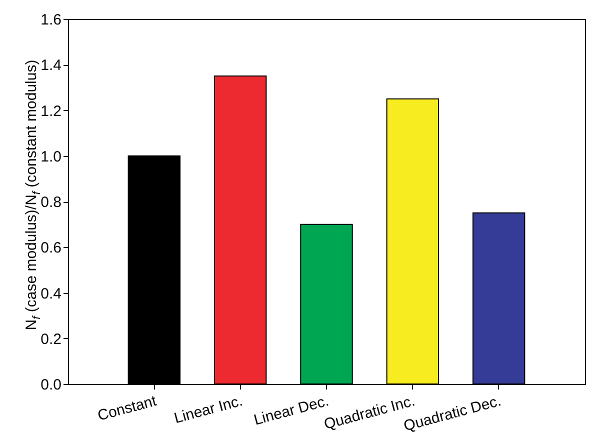 The image size is (605, 435). Describe the element at coordinates (51, 339) in the screenshot. I see `y-tick-label: 0.2` at that location.